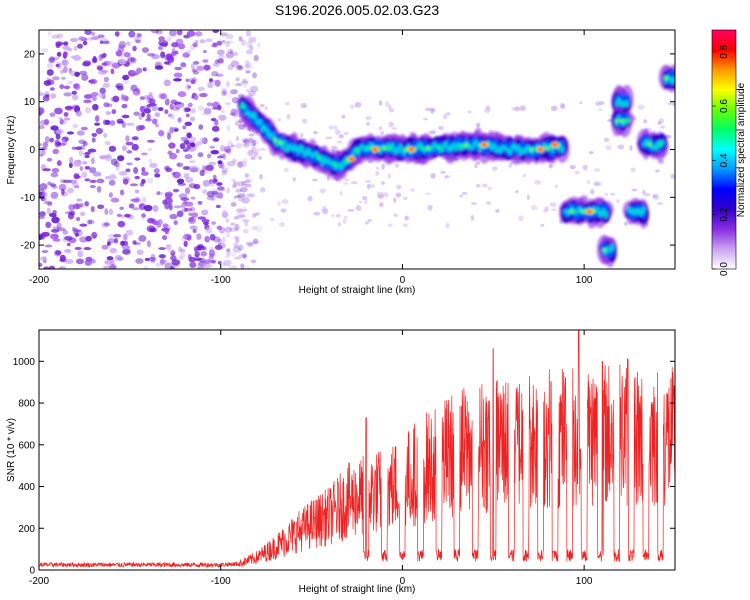 The image size is (750, 600). What do you see at coordinates (357, 10) in the screenshot?
I see `chart-title: S196.2026.005.02.03.G23` at bounding box center [357, 10].